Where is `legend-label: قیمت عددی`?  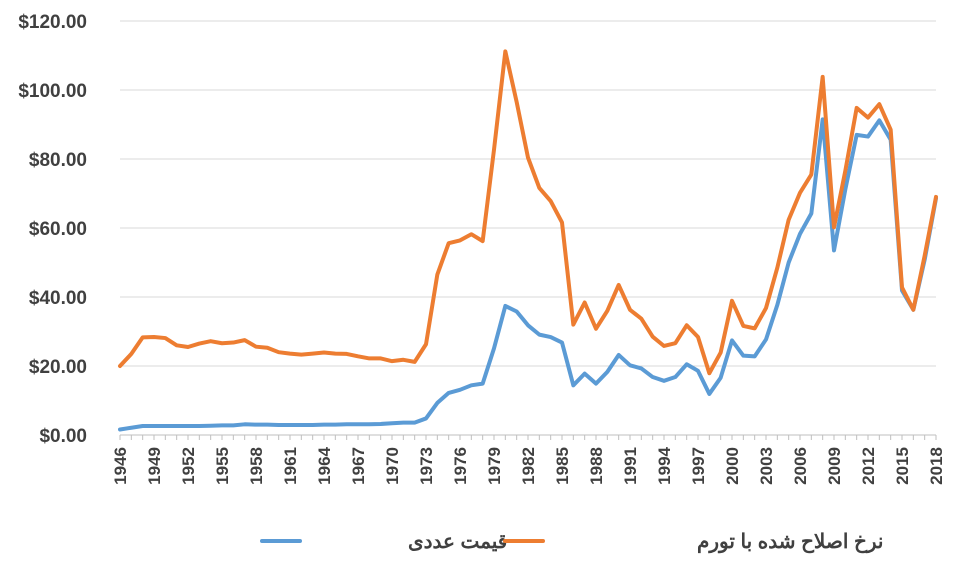 legend-label: قیمت عددی is located at coordinates (457, 542).